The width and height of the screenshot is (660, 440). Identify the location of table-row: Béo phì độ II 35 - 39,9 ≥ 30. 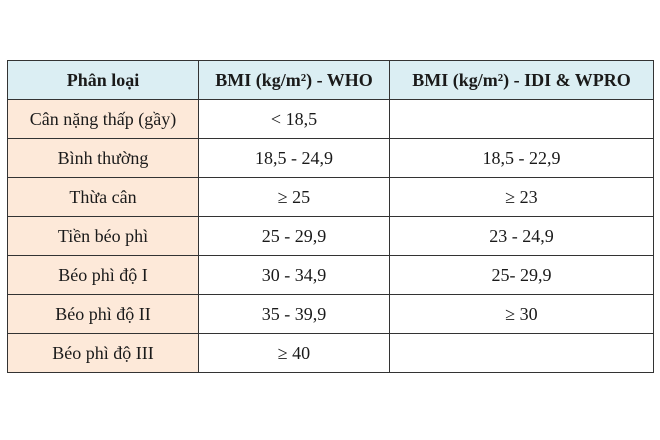
(330, 314).